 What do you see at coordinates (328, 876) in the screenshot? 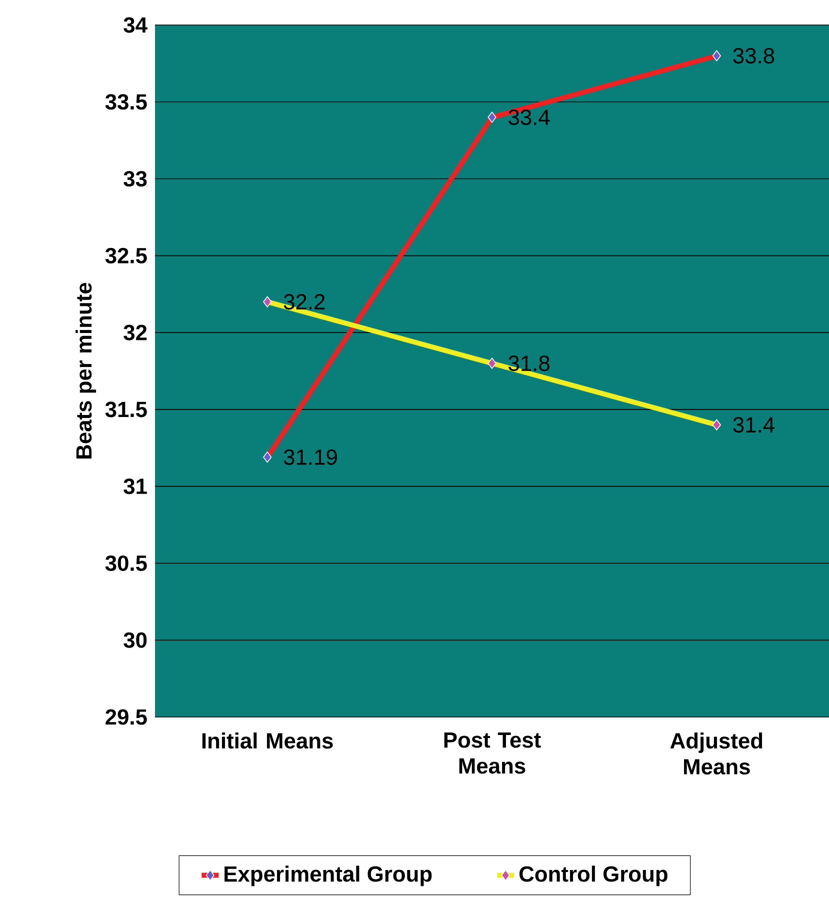
I see `legend-label: Experimental Group` at bounding box center [328, 876].